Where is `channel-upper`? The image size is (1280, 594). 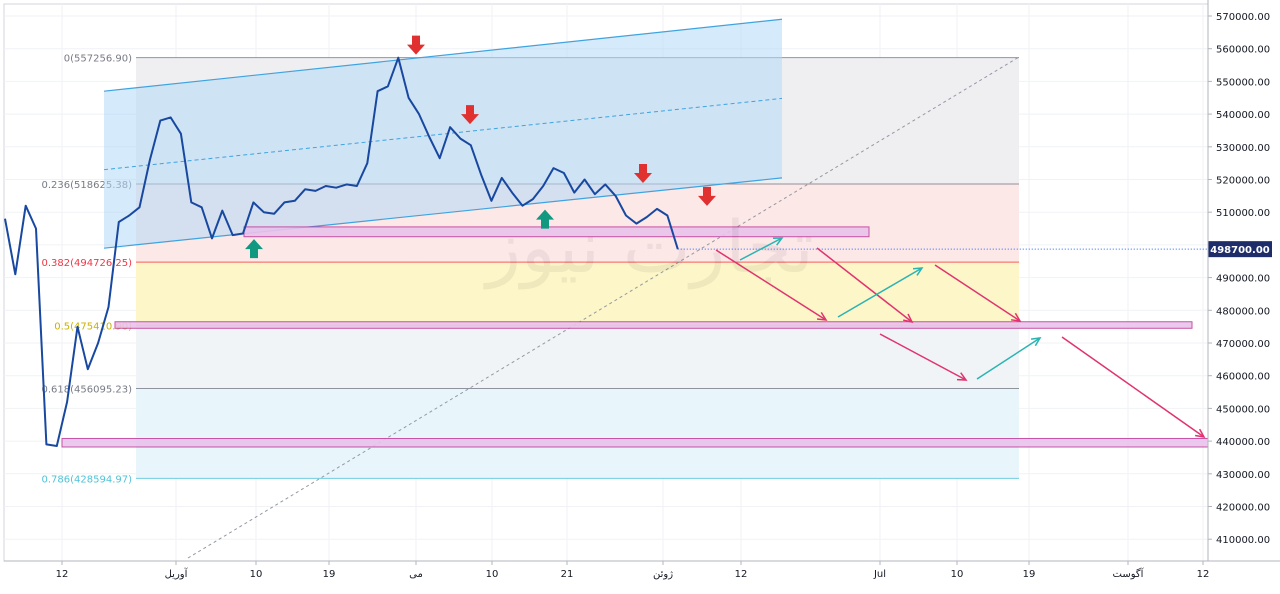
channel-upper is located at coordinates (443, 55).